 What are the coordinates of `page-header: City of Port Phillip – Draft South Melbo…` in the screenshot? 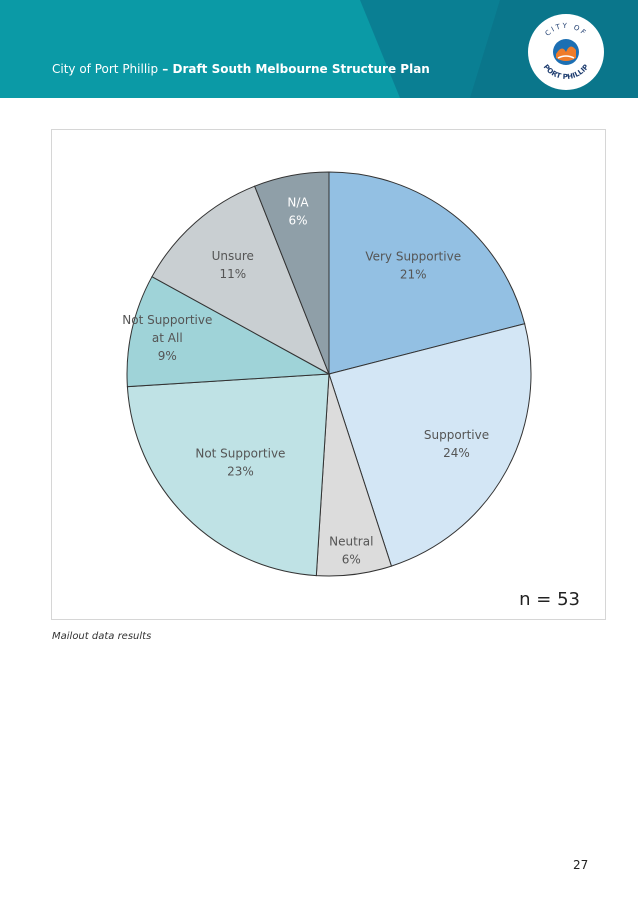 It's located at (319, 49).